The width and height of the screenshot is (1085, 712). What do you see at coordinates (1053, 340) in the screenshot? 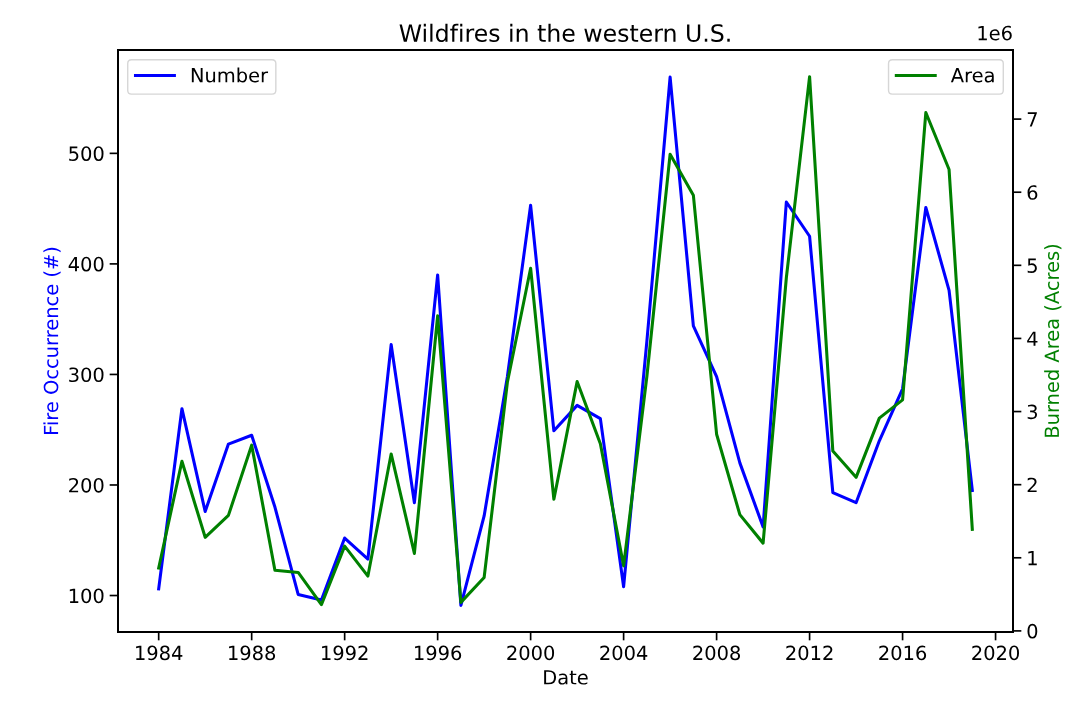
I see `y2-axis-title: Burned Area (Acres)` at bounding box center [1053, 340].